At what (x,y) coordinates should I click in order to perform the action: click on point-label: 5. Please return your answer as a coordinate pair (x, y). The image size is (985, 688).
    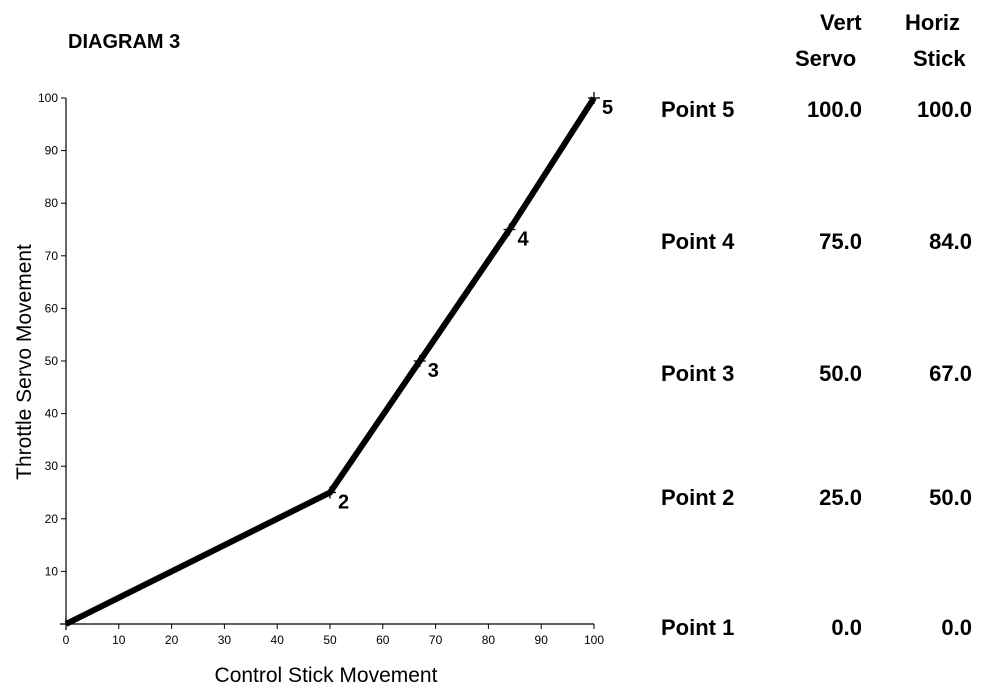
    Looking at the image, I should click on (607, 108).